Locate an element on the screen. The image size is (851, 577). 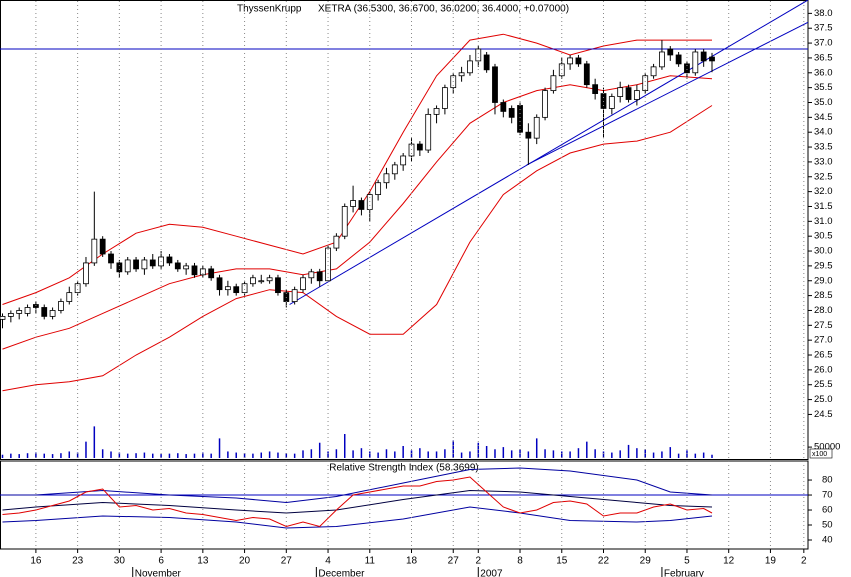
y-tick-label: 36.0 is located at coordinates (823, 72).